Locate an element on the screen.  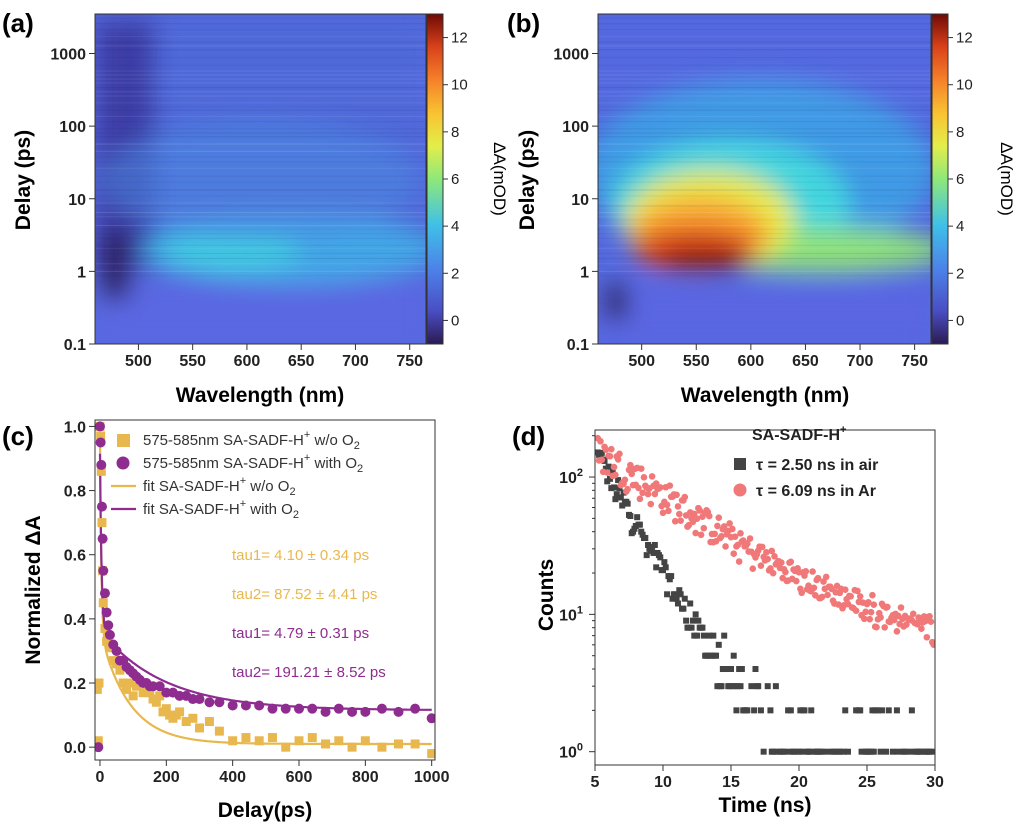
colorbar-tick-label: 10 is located at coordinates (964, 85).